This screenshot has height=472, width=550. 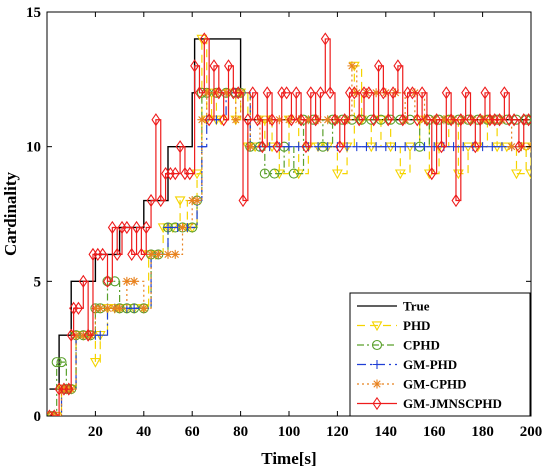 I want to click on legend-label-true: True, so click(x=416, y=306).